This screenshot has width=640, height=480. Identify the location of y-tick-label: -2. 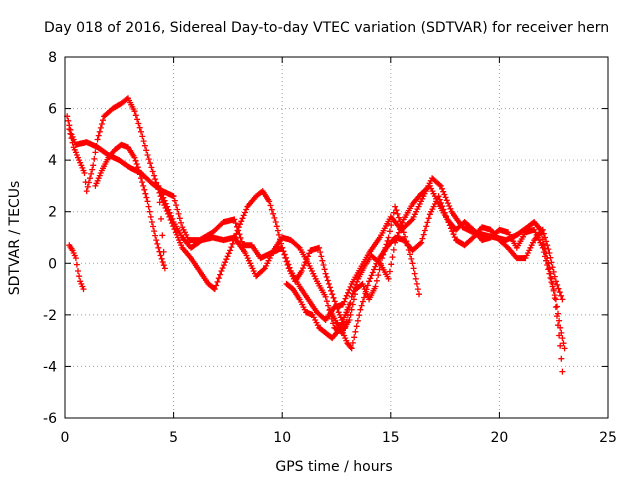
(50, 316).